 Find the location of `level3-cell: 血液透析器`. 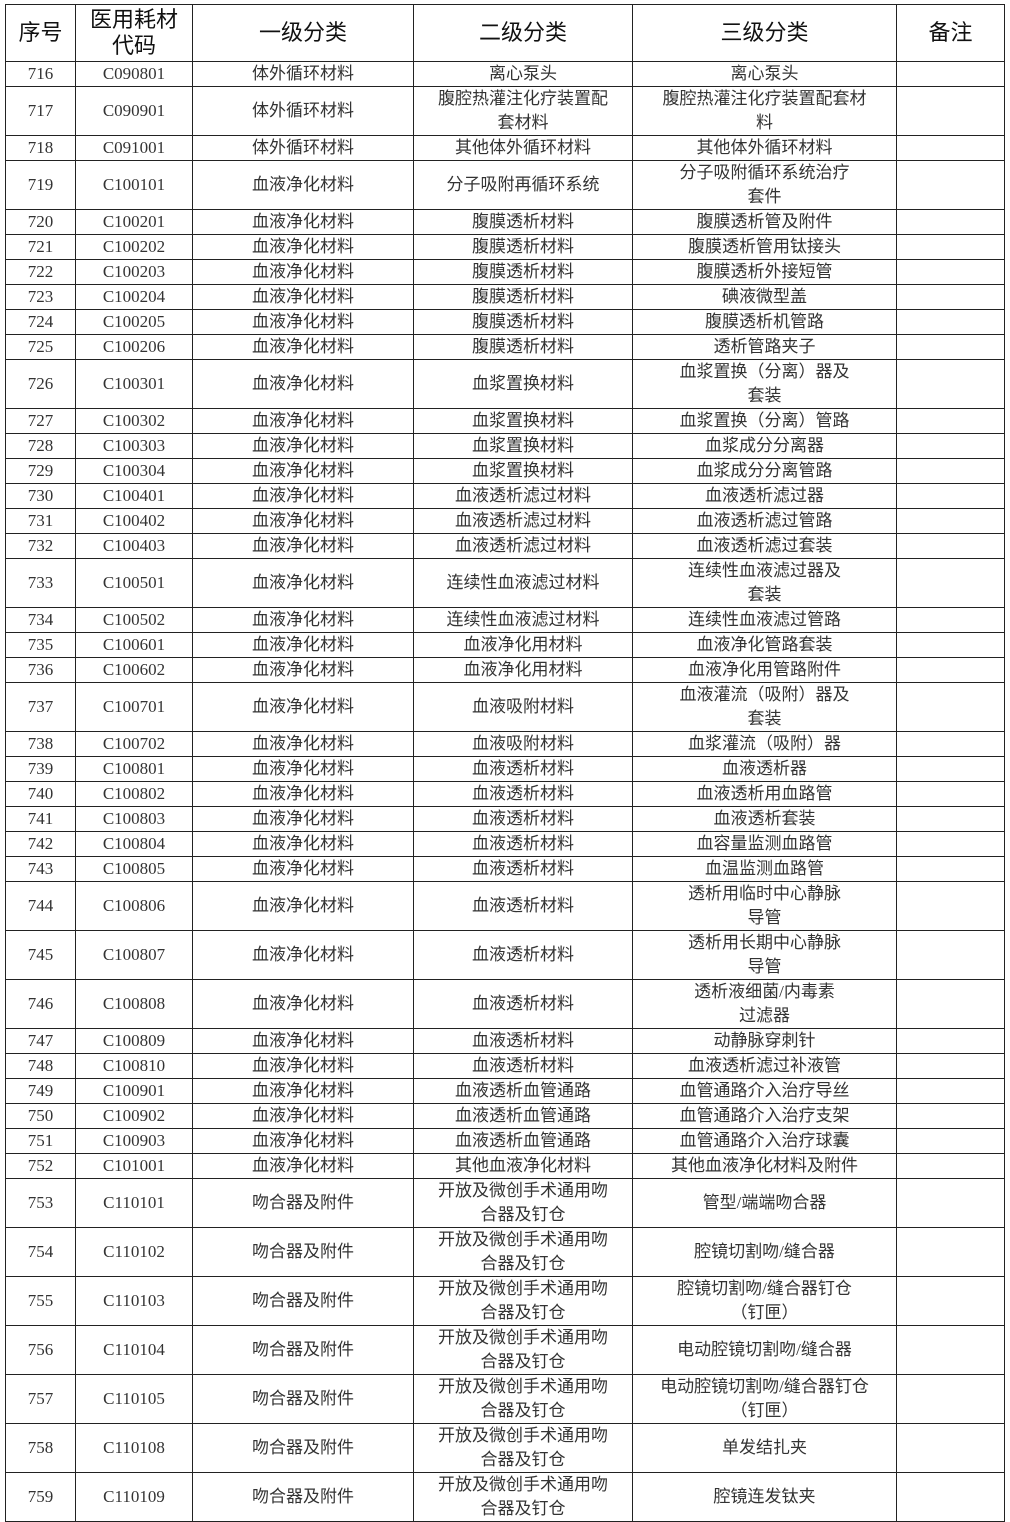

level3-cell: 血液透析器 is located at coordinates (764, 769).